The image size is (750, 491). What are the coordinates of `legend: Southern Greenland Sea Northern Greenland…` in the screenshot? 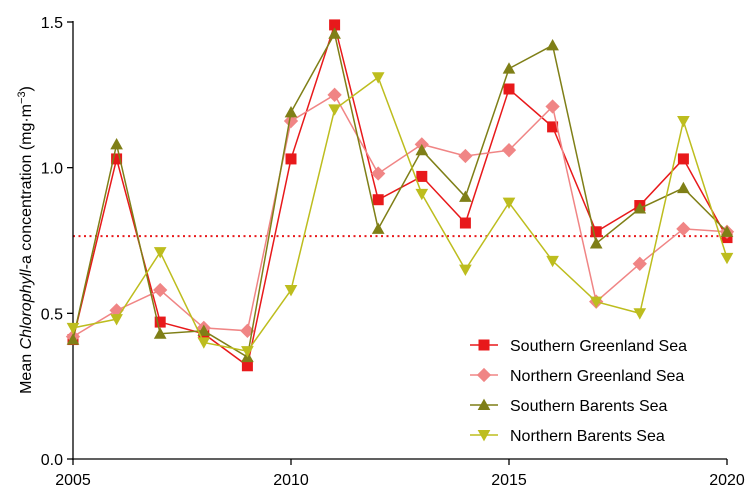 It's located at (578, 391).